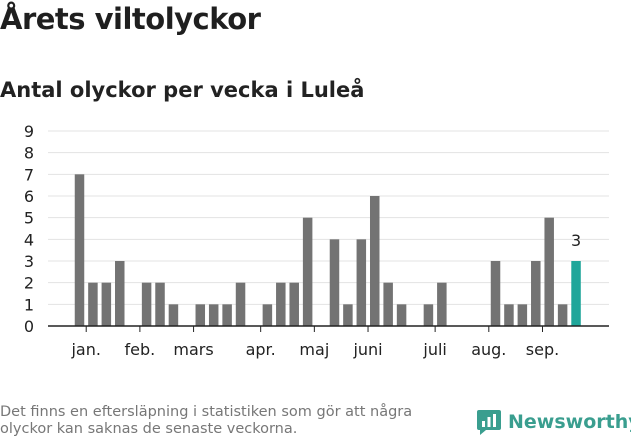  I want to click on x-tick-label: sep., so click(542, 349).